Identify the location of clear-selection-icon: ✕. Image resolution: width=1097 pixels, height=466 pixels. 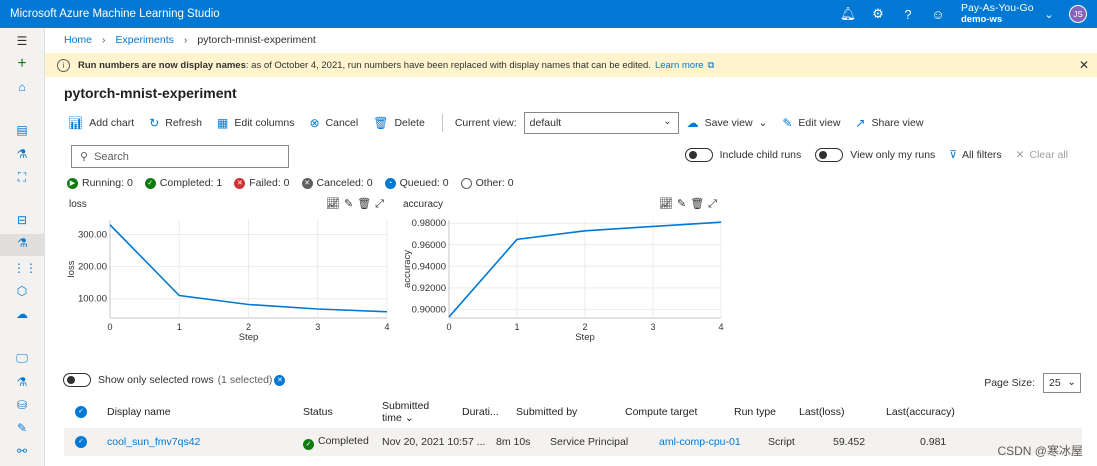
(280, 380).